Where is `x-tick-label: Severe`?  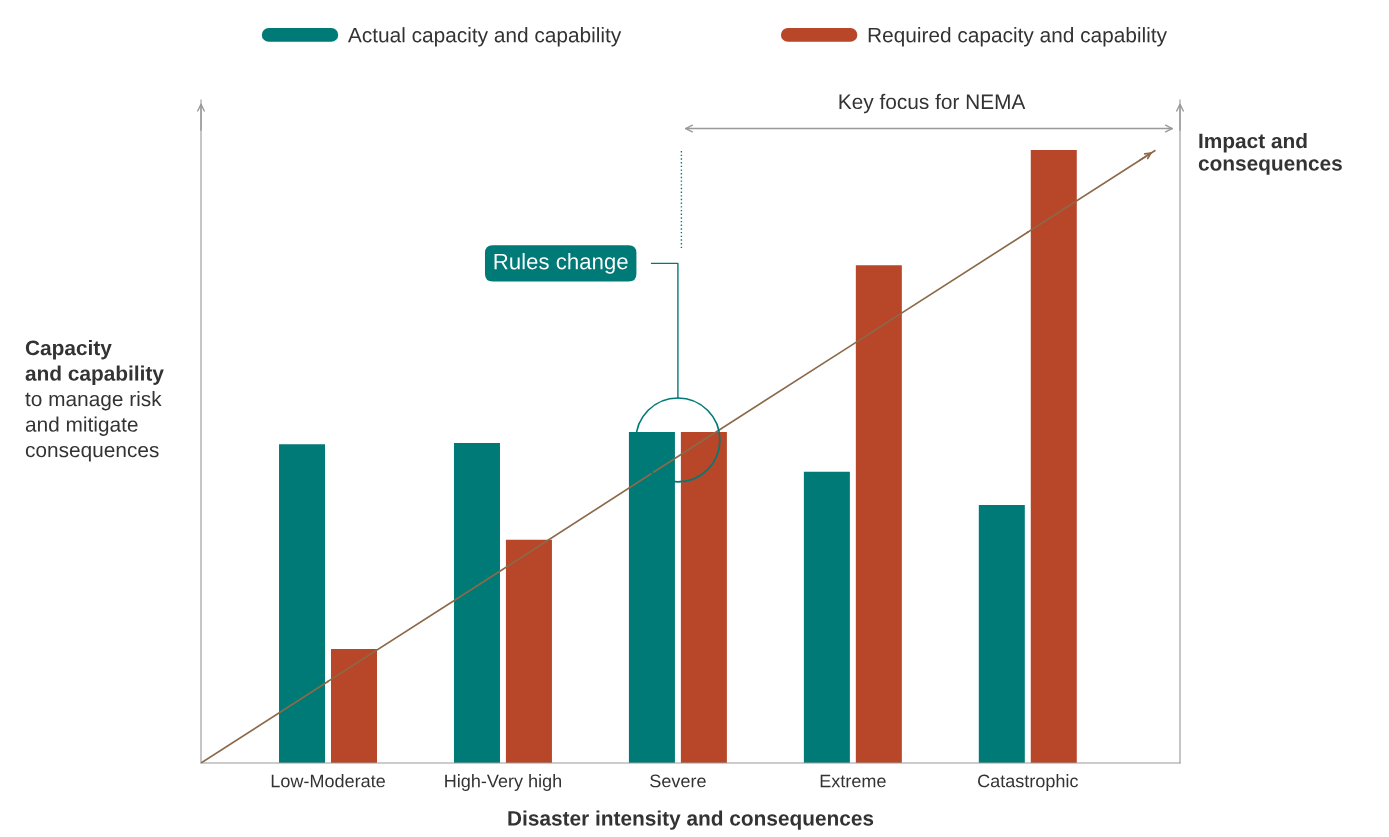
x-tick-label: Severe is located at coordinates (678, 781).